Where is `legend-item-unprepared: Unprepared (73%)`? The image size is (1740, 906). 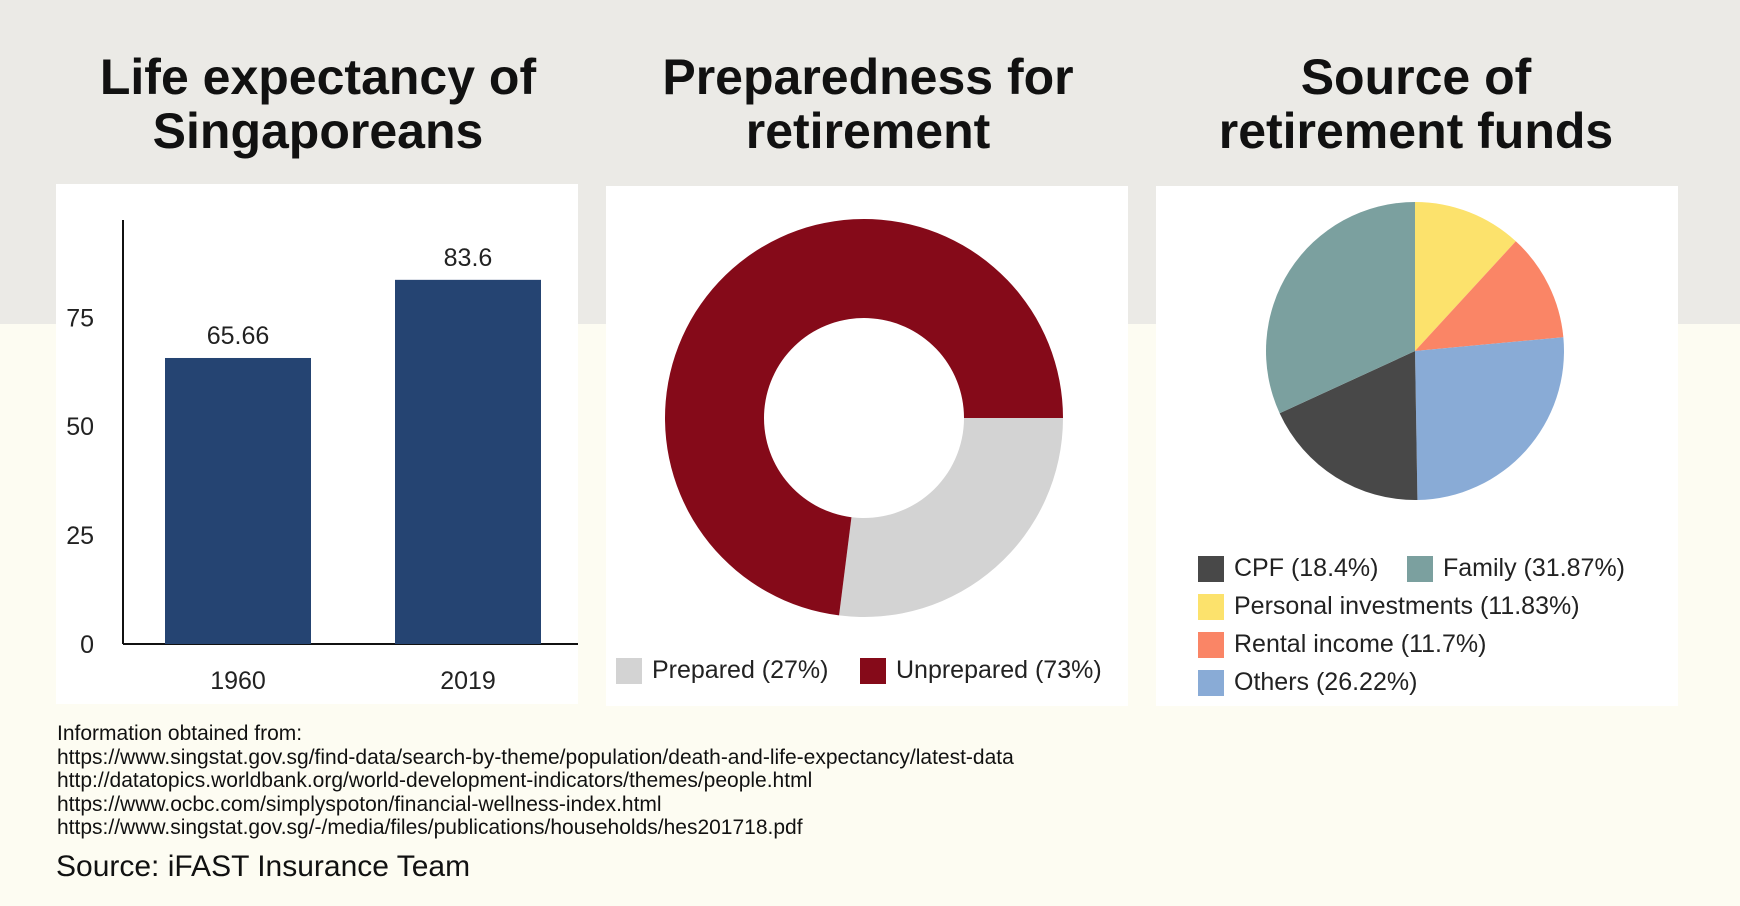
legend-item-unprepared: Unprepared (73%) is located at coordinates (981, 670).